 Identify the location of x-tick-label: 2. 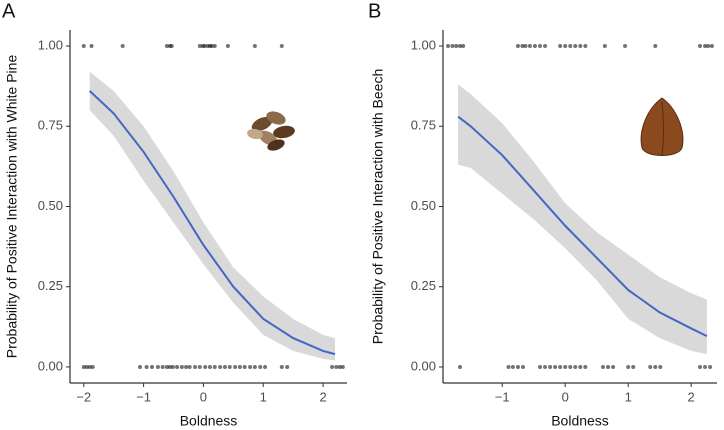
(322, 396).